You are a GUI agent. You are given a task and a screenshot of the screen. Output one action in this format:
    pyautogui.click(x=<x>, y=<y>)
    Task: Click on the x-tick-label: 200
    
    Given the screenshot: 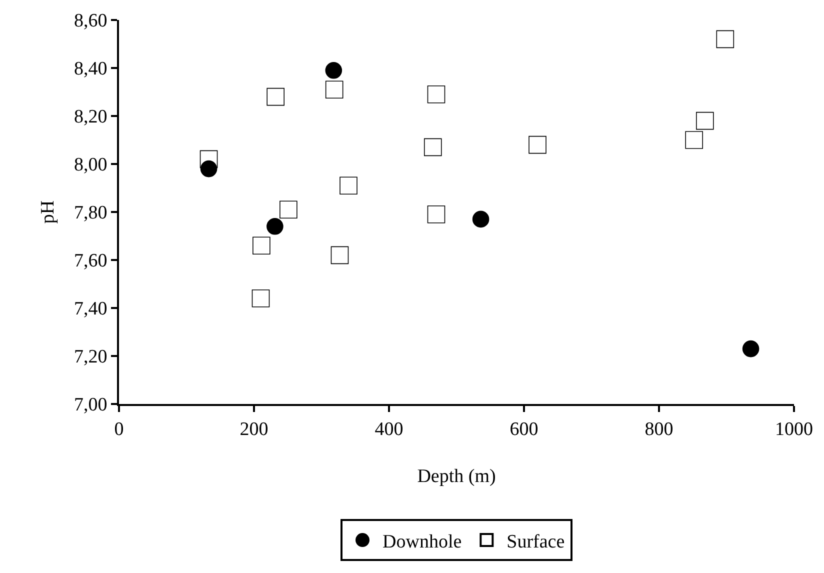 What is the action you would take?
    pyautogui.click(x=254, y=429)
    